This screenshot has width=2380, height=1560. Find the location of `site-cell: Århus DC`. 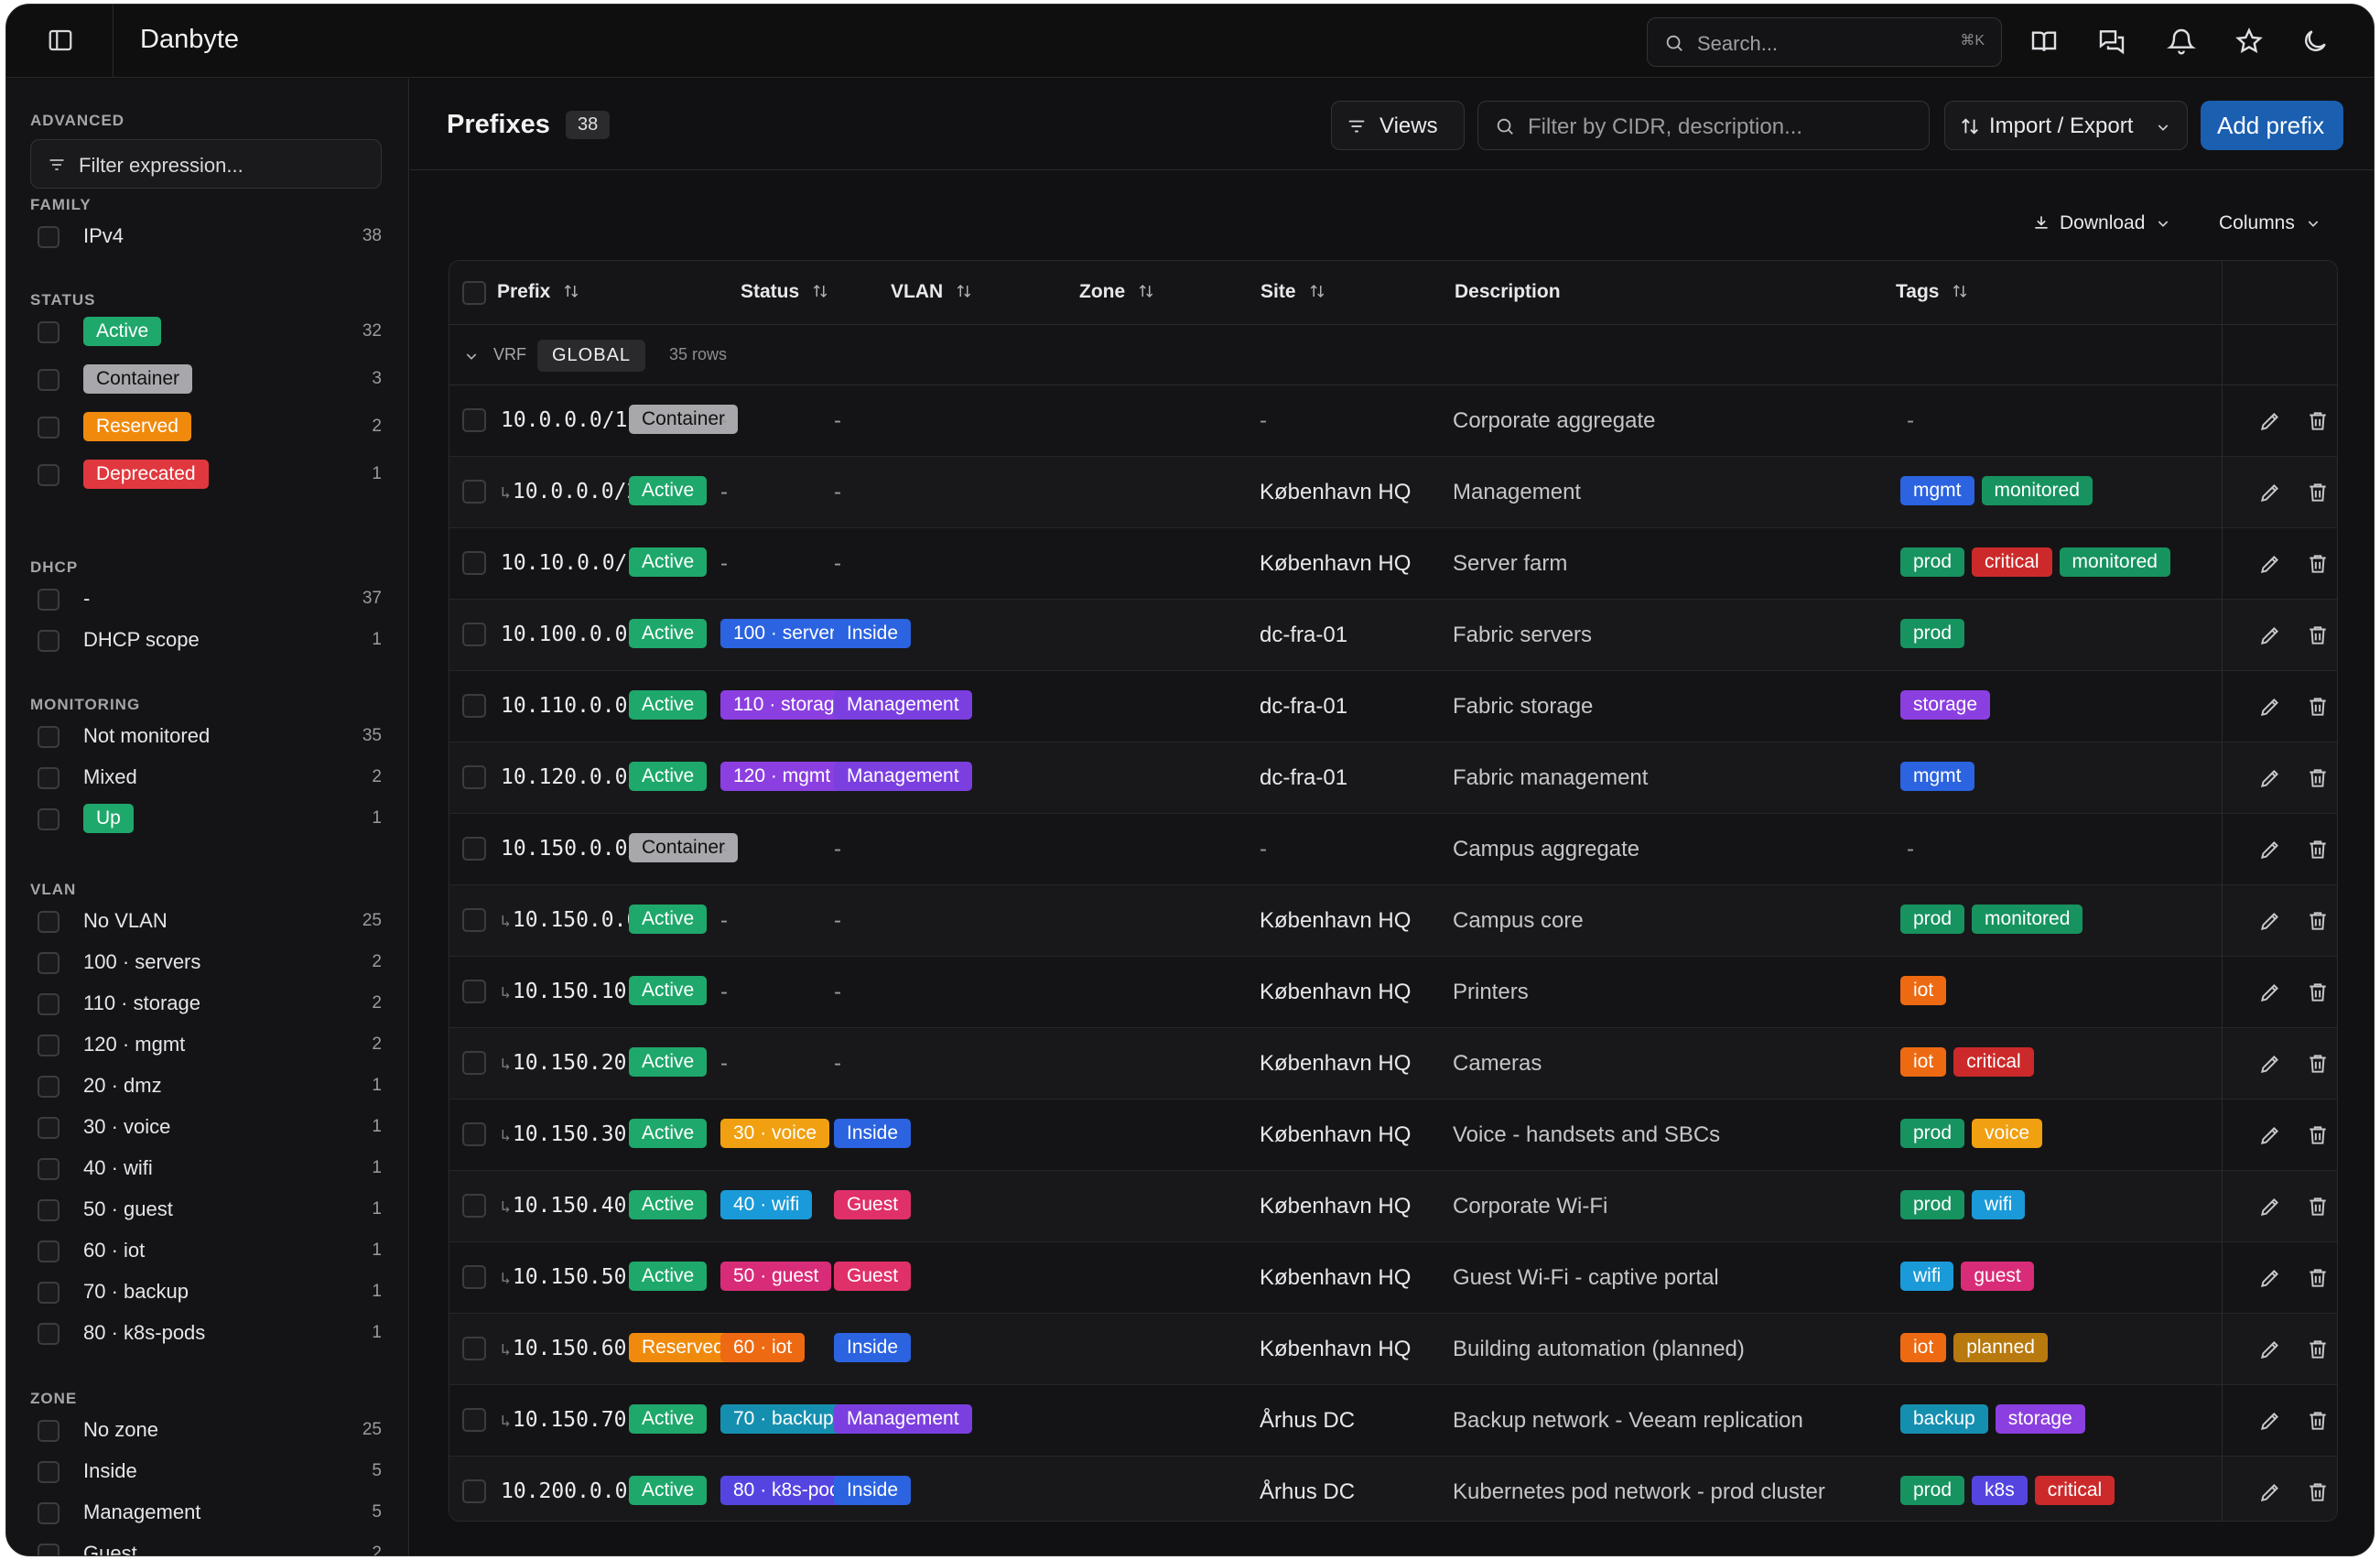

site-cell: Århus DC is located at coordinates (1308, 1420).